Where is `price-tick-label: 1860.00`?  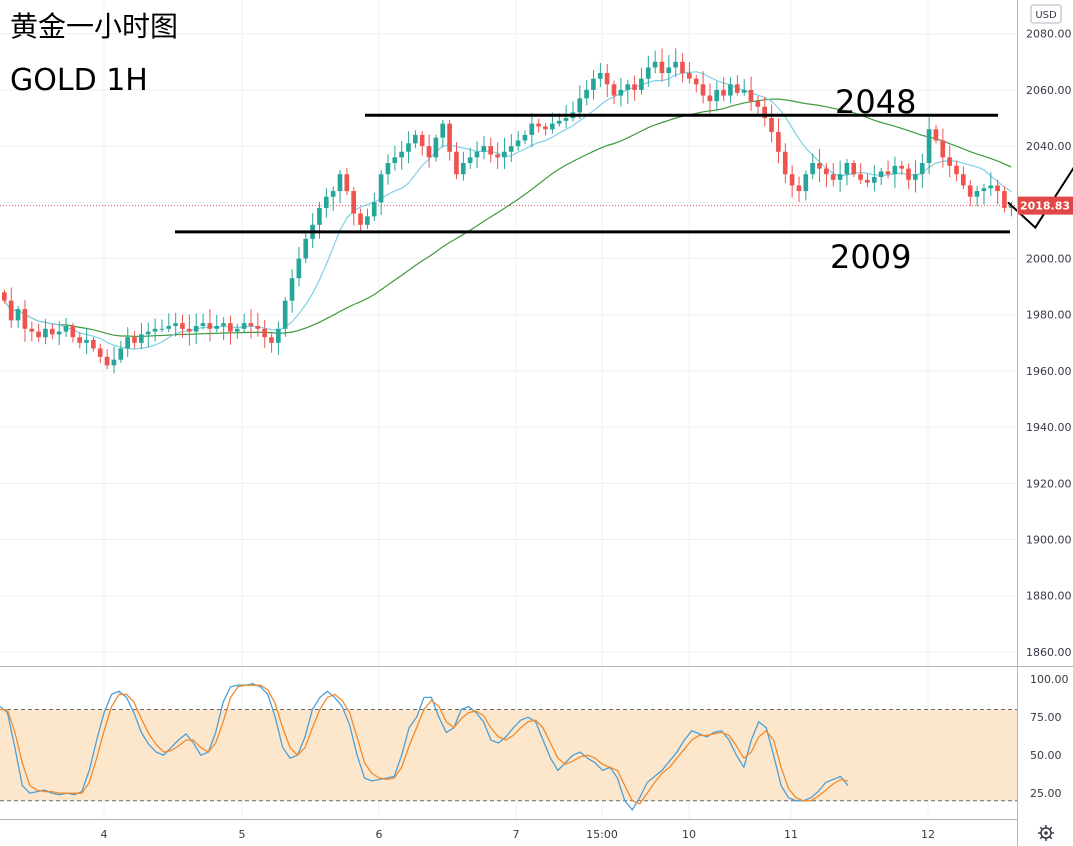 price-tick-label: 1860.00 is located at coordinates (1049, 652).